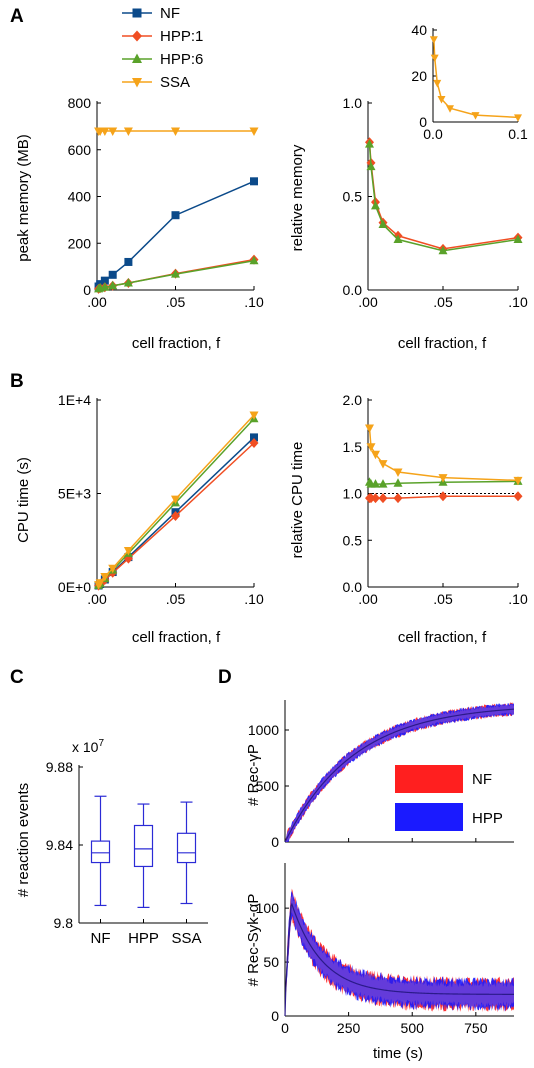 This screenshot has width=534, height=1068. What do you see at coordinates (181, 36) in the screenshot?
I see `legend-label-1: HPP:1` at bounding box center [181, 36].